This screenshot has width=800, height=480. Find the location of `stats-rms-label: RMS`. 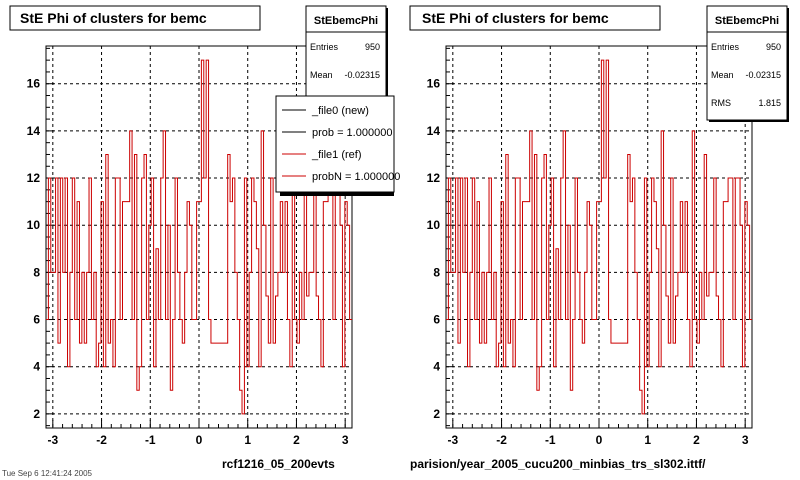

stats-rms-label: RMS is located at coordinates (721, 103).